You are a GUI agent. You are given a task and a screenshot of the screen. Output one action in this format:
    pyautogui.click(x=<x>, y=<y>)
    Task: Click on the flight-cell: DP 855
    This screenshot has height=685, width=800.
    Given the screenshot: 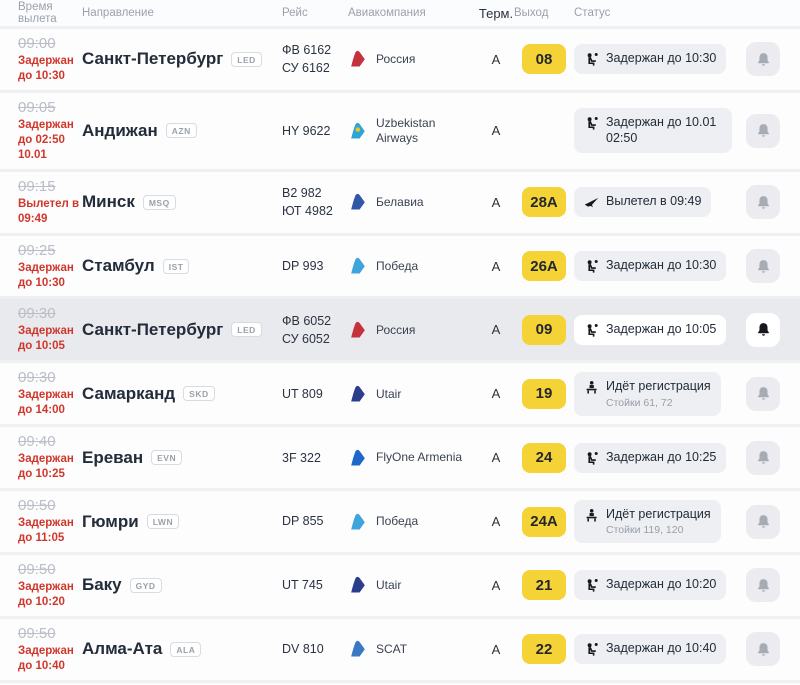 What is the action you would take?
    pyautogui.click(x=315, y=521)
    